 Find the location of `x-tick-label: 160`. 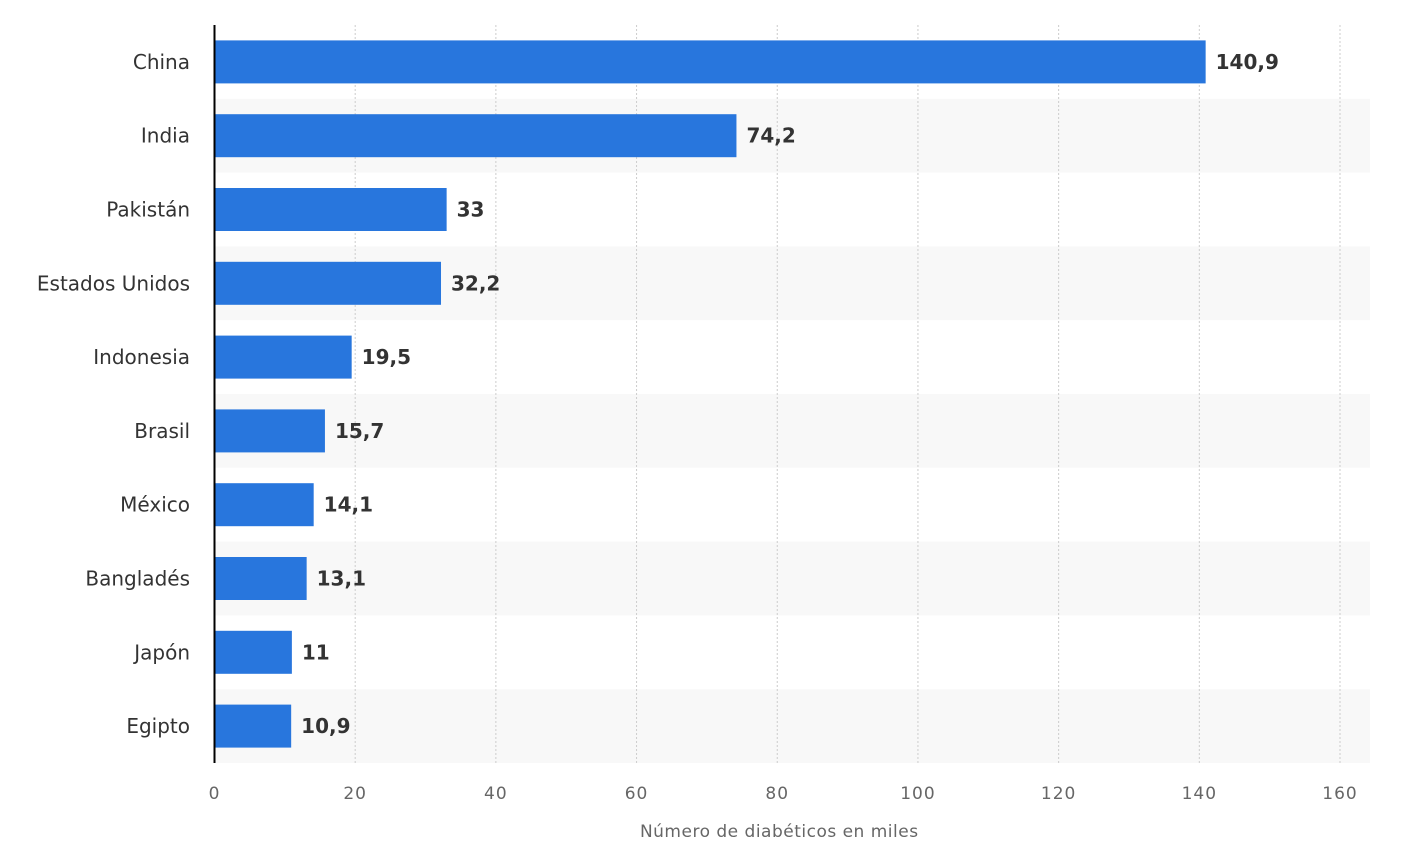

x-tick-label: 160 is located at coordinates (1339, 794).